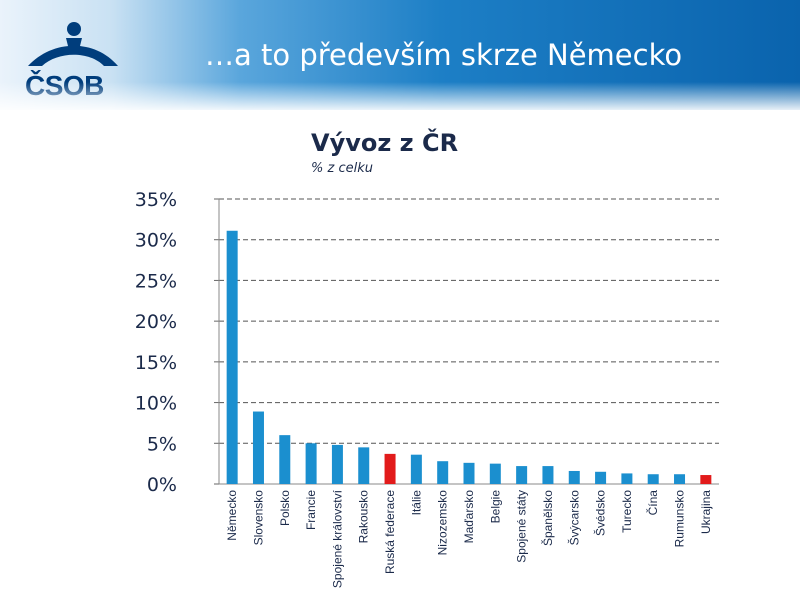  What do you see at coordinates (416, 503) in the screenshot?
I see `x-tick-label: Itálie` at bounding box center [416, 503].